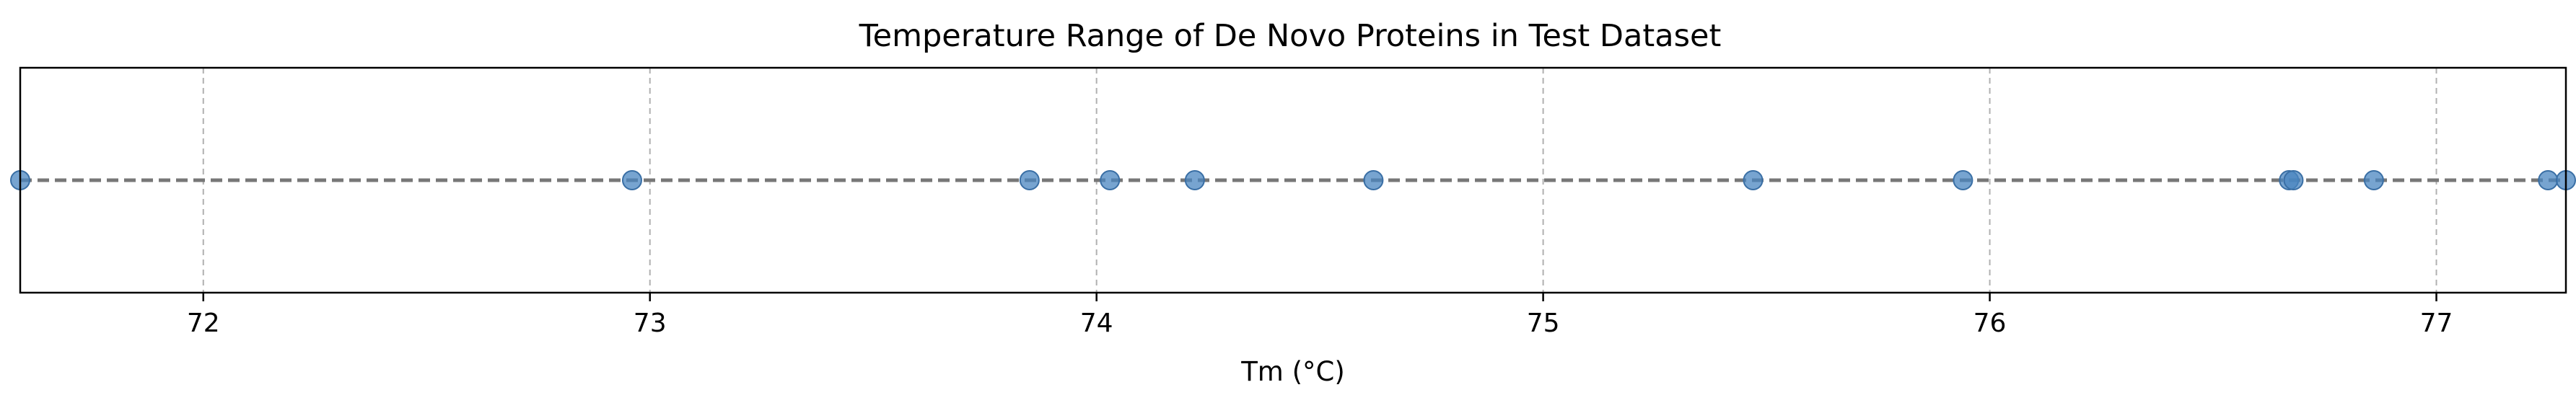 This screenshot has height=408, width=2576. Describe the element at coordinates (1096, 323) in the screenshot. I see `x-tick-label: 74` at that location.